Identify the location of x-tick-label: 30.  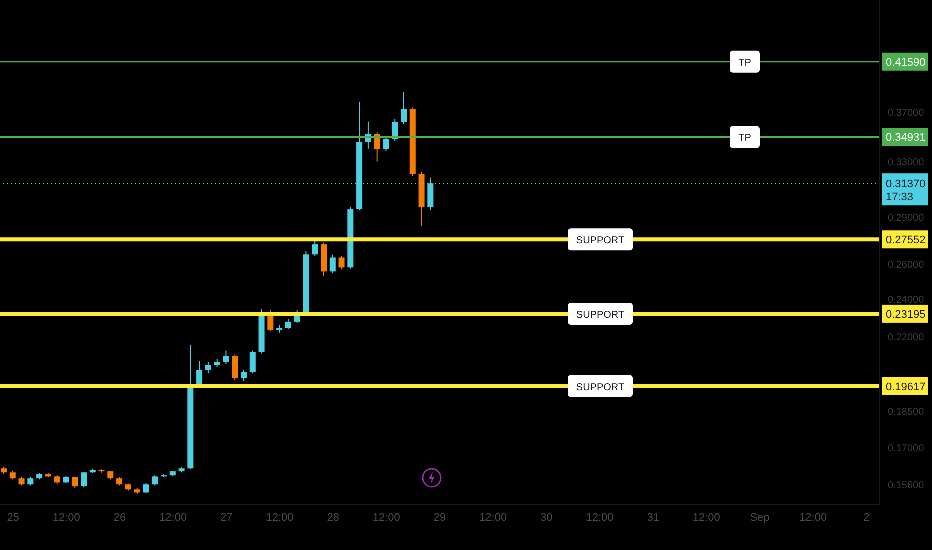
(546, 518).